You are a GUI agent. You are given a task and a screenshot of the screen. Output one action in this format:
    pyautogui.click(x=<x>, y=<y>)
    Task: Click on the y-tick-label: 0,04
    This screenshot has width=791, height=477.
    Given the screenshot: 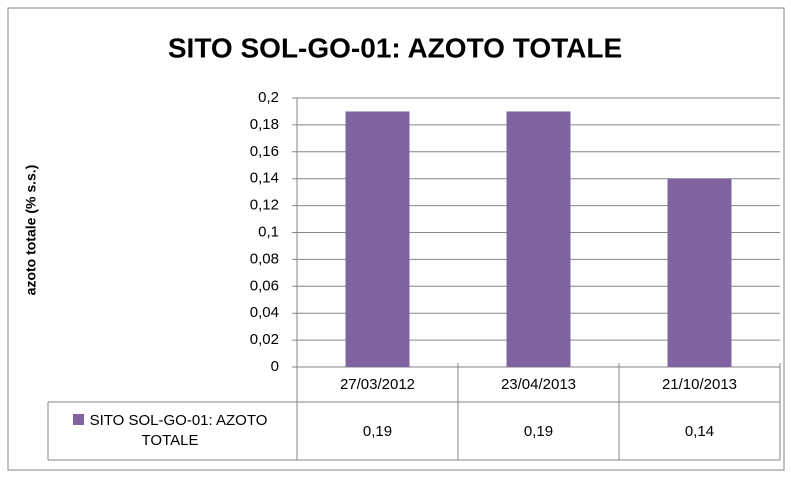 What is the action you would take?
    pyautogui.click(x=264, y=312)
    